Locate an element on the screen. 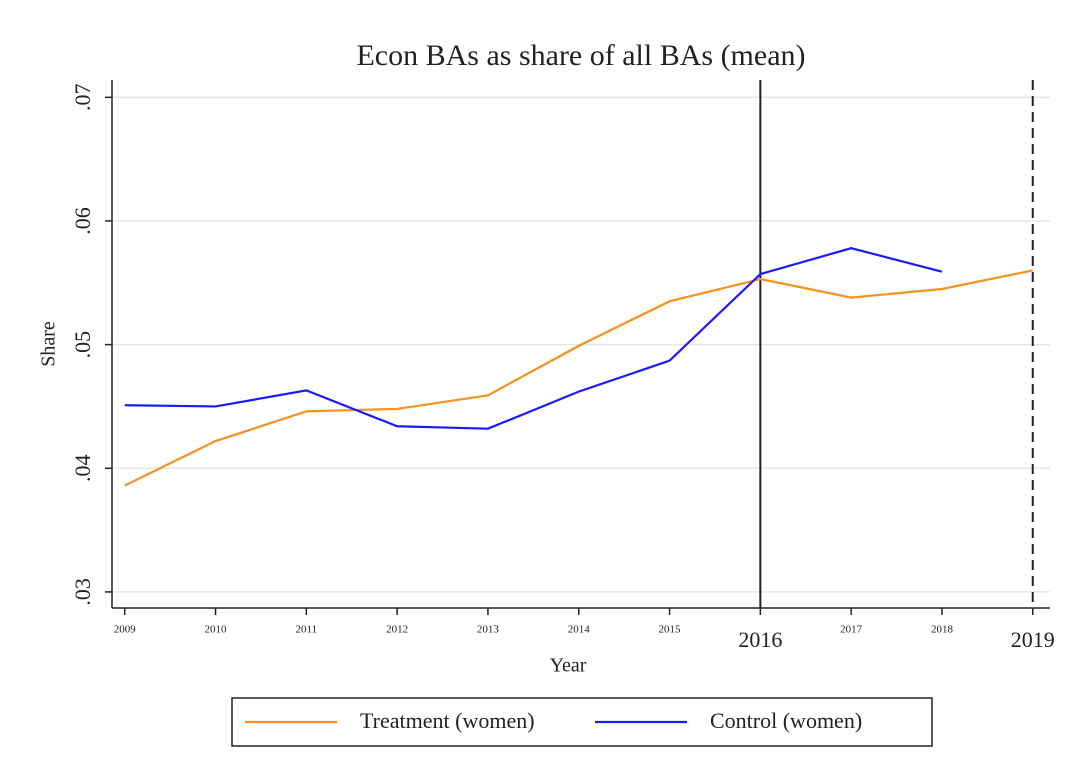  x-tick-label: 2013 is located at coordinates (488, 630).